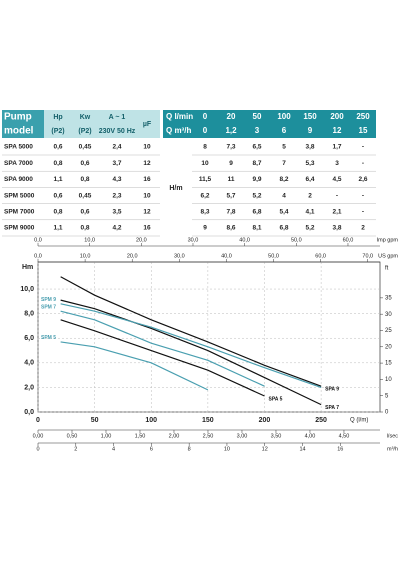 This screenshot has width=400, height=570. I want to click on y2-tick-label: 30, so click(388, 315).